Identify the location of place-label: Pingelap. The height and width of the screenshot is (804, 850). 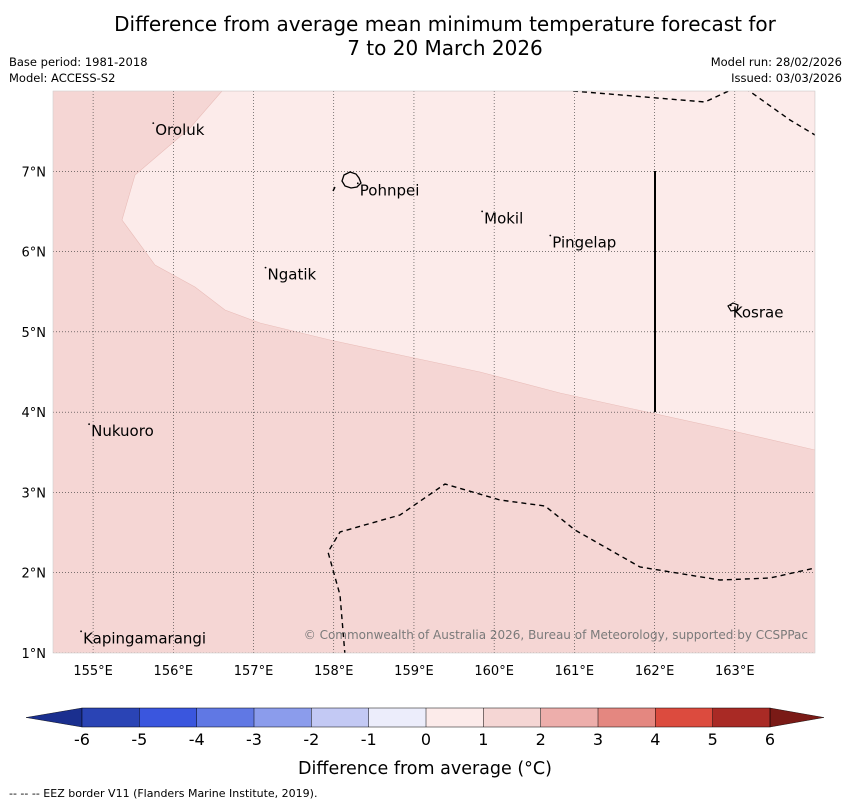
(584, 243).